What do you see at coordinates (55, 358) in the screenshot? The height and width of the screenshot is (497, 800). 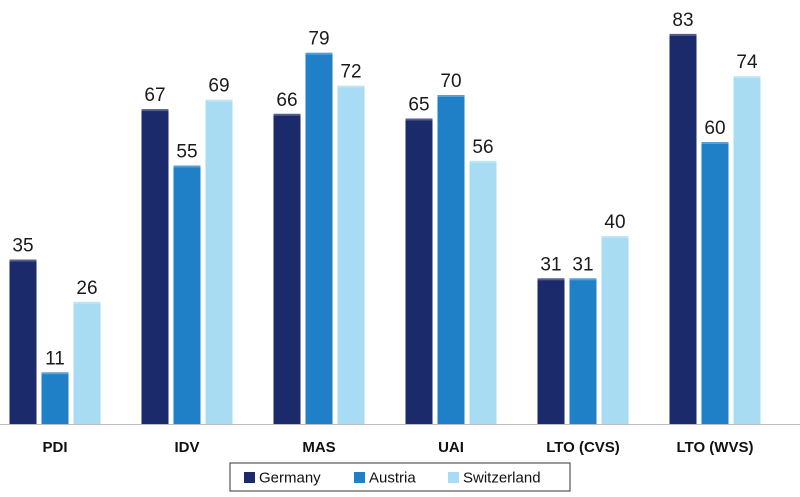 I see `value-label-pdi-austria: 11` at bounding box center [55, 358].